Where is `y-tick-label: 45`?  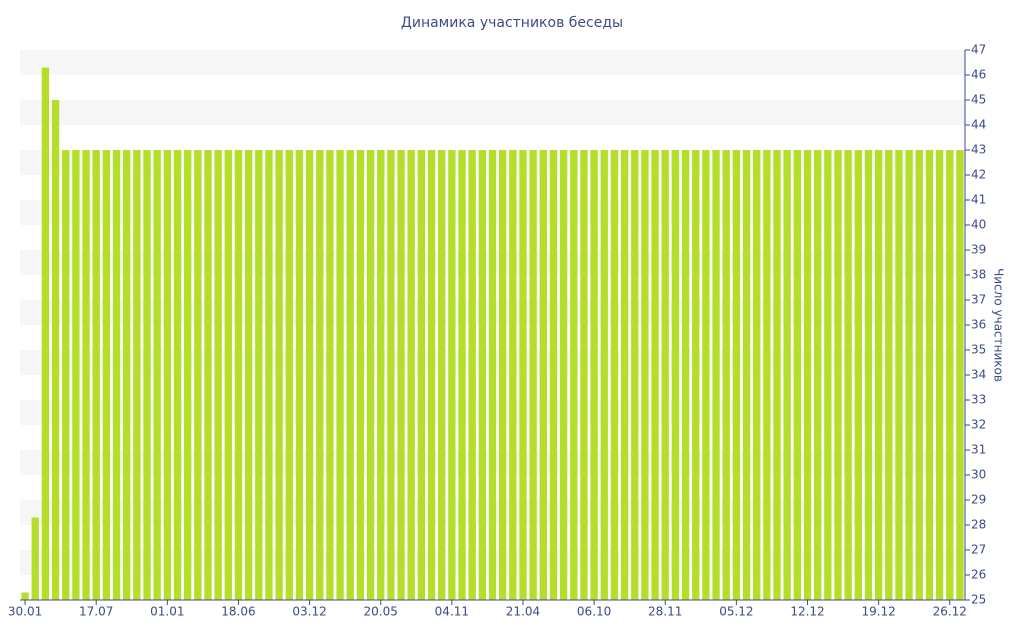
y-tick-label: 45 is located at coordinates (978, 100).